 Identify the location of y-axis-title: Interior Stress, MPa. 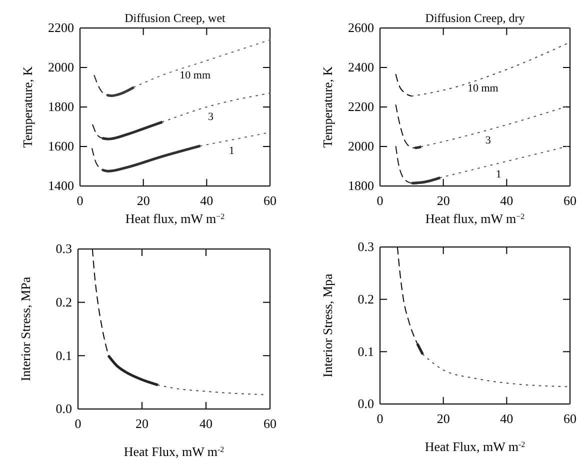
(25, 329).